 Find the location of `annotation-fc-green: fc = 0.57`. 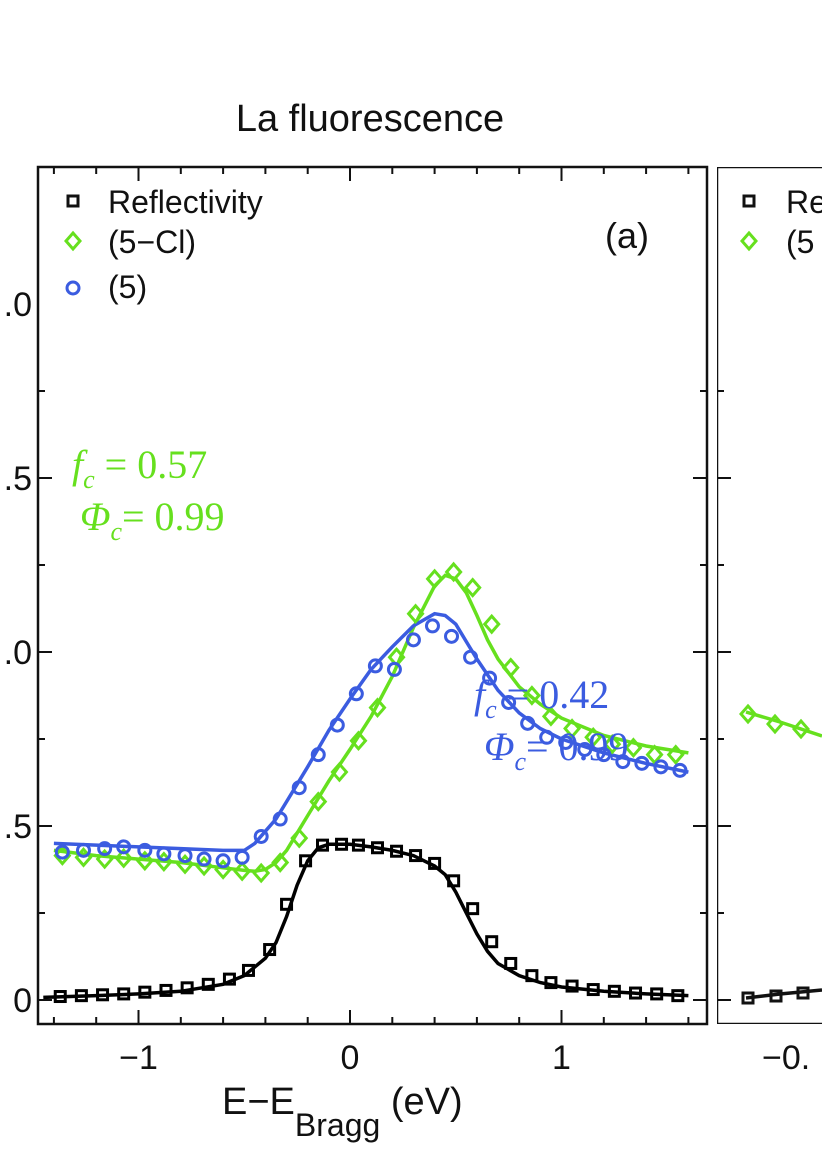

annotation-fc-green: fc = 0.57 is located at coordinates (139, 468).